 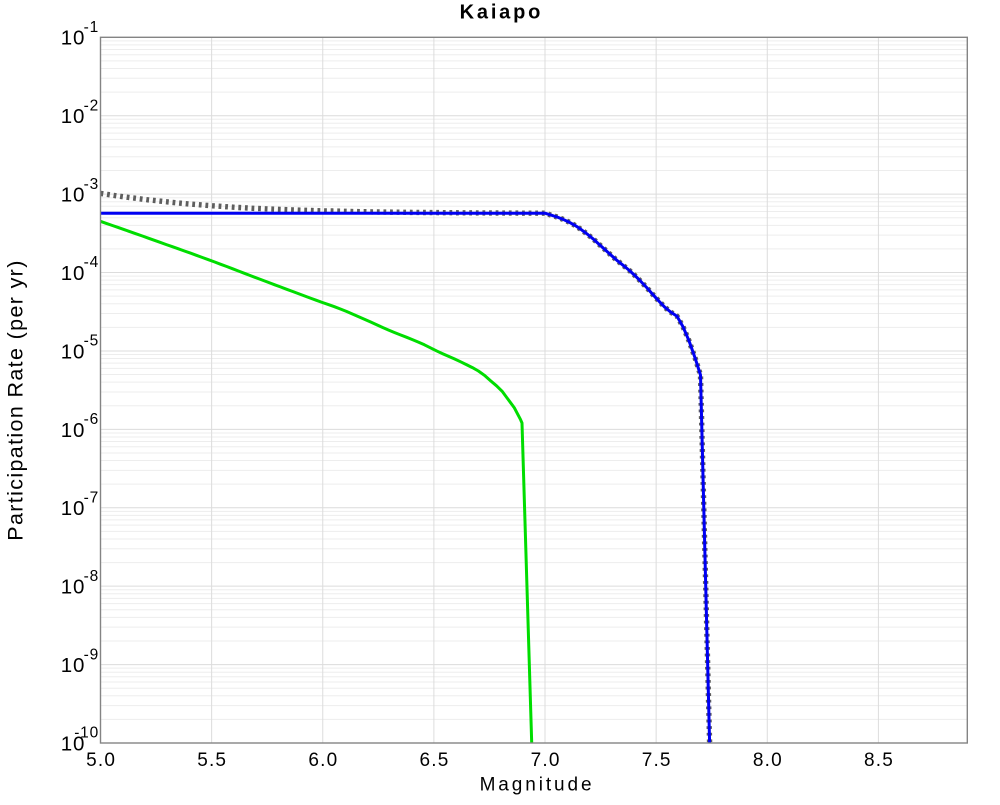 What do you see at coordinates (91, 105) in the screenshot?
I see `svg-text: -2` at bounding box center [91, 105].